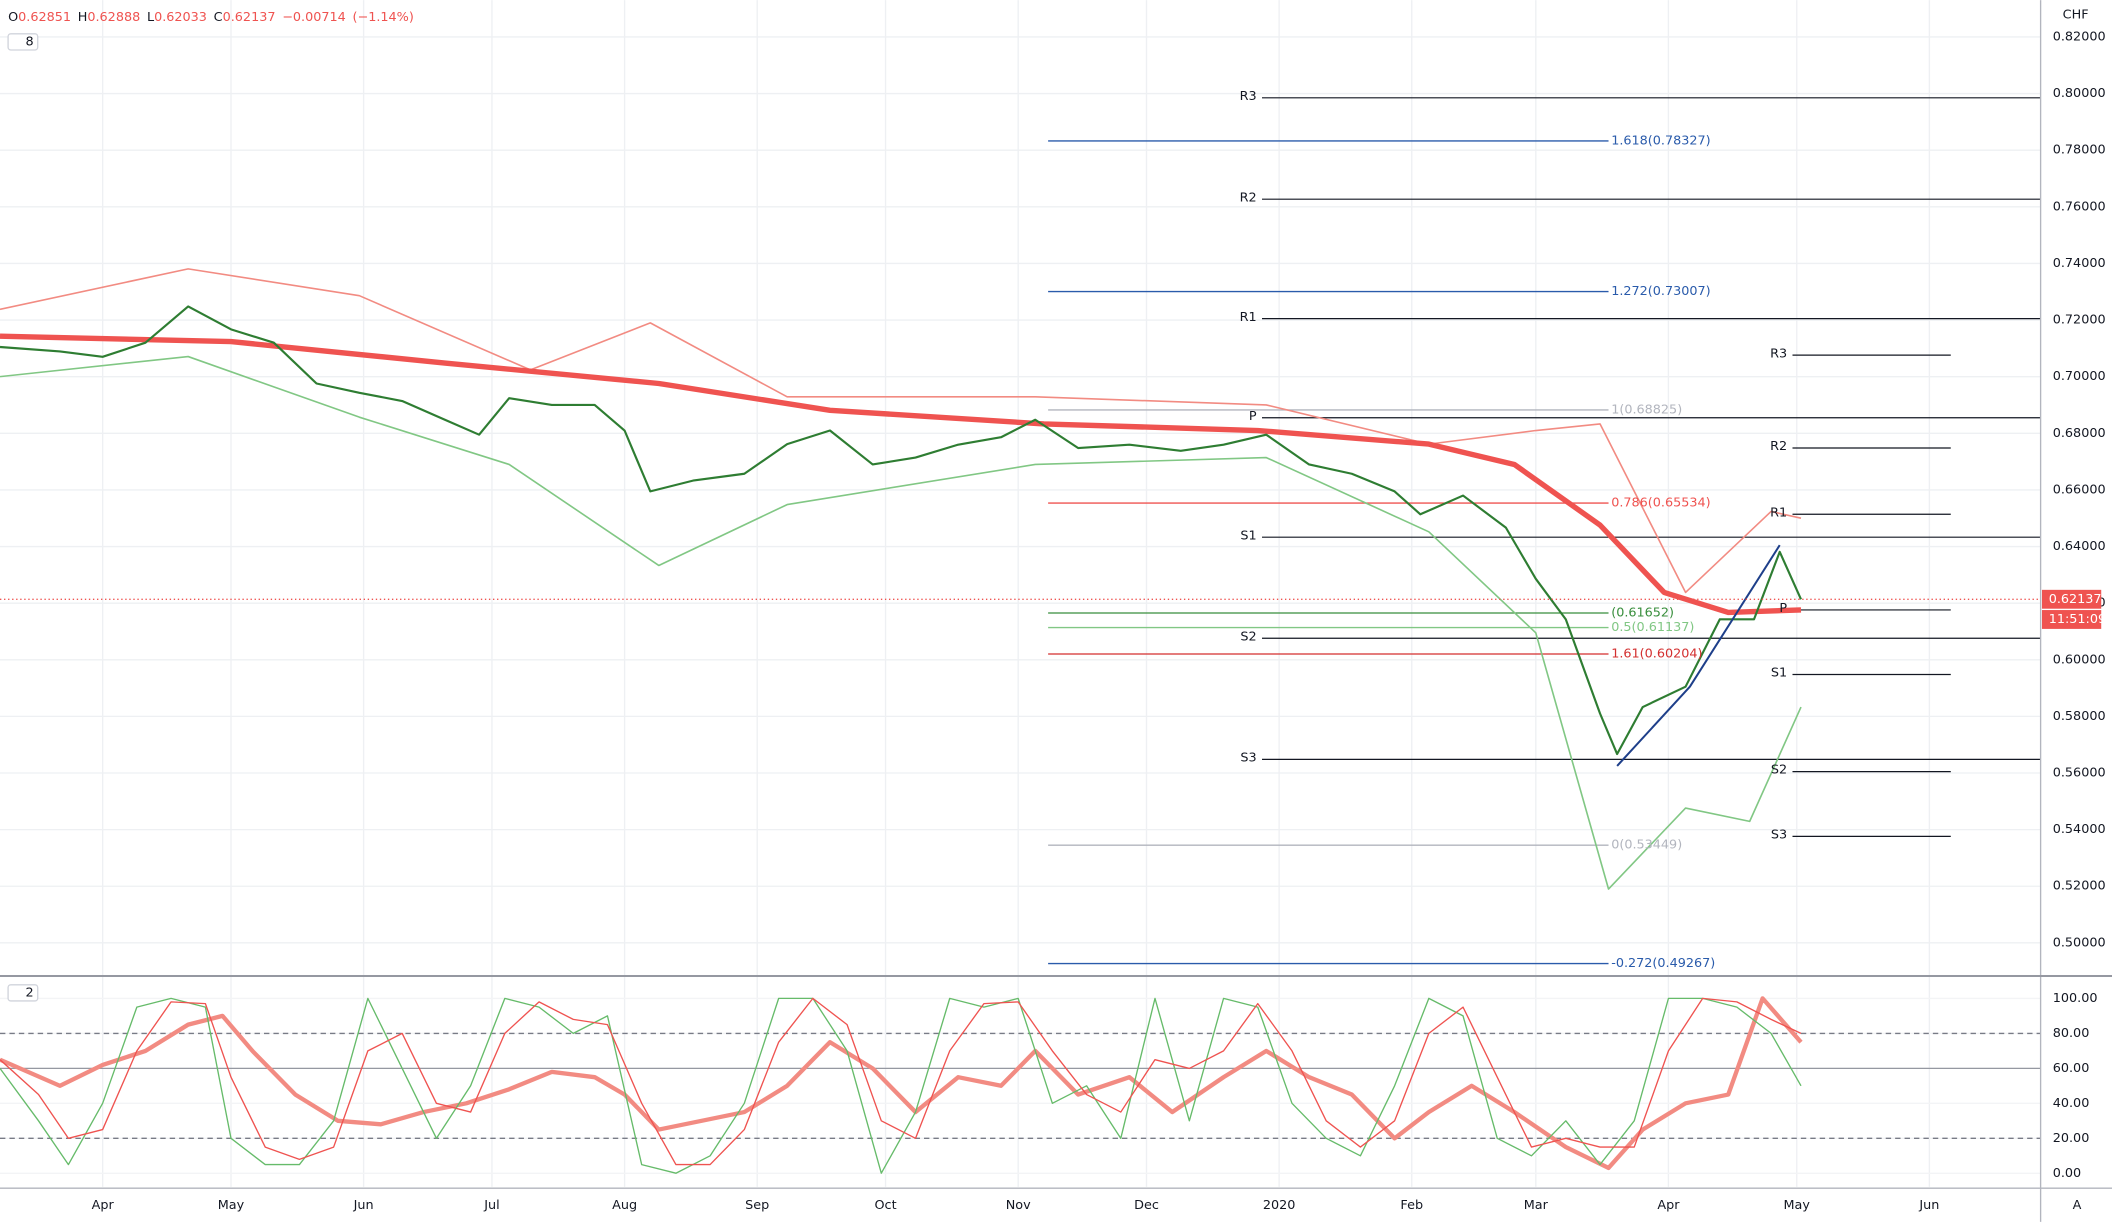  Describe the element at coordinates (2079, 829) in the screenshot. I see `y-tick-label: 0.54000` at that location.